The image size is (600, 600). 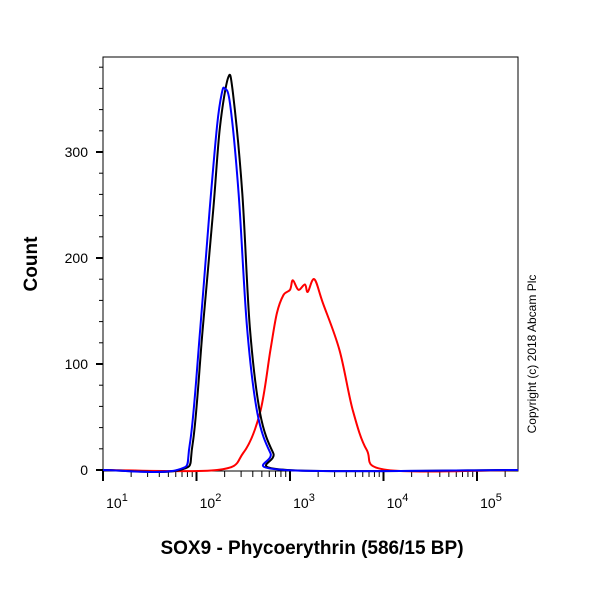 I want to click on x-axis-title: SOX9 - Phycoerythrin (586/15 BP), so click(x=311, y=548).